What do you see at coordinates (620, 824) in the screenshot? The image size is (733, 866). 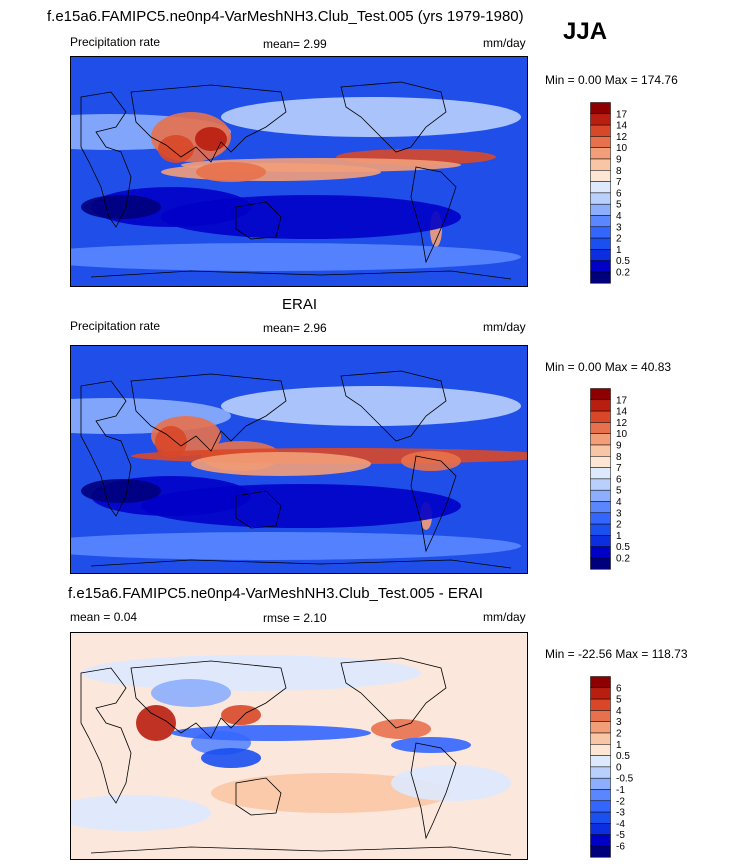 I see `colorbar-tick-label: -4` at bounding box center [620, 824].